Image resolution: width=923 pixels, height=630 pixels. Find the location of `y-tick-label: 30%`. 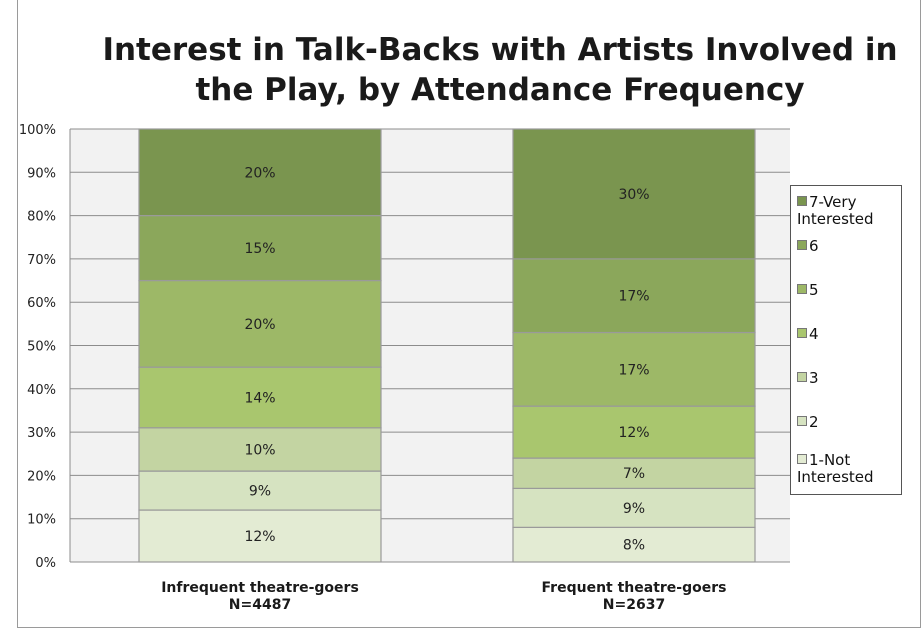

y-tick-label: 30% is located at coordinates (41, 433).